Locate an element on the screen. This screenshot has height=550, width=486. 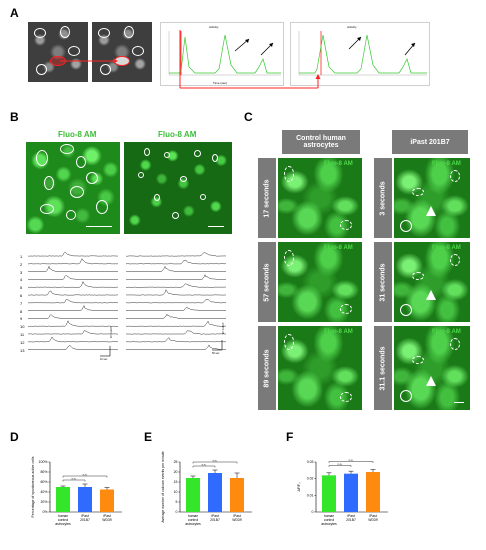
arrowhead-icon is located at coordinates (431, 211).